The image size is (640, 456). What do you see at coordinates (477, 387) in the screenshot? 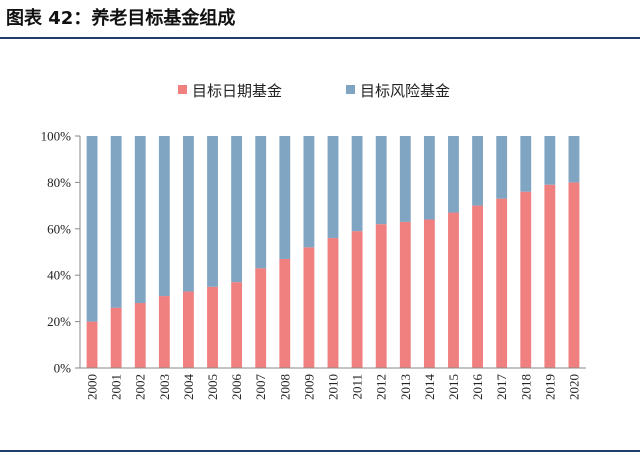
I see `x-tick-label: 2016` at bounding box center [477, 387].